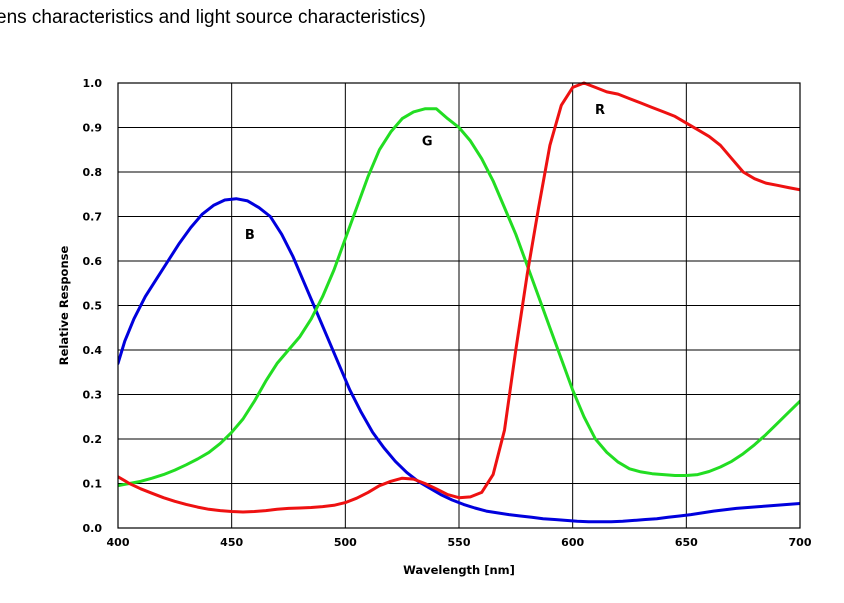  Describe the element at coordinates (93, 83) in the screenshot. I see `y-tick-label: 1.0` at that location.